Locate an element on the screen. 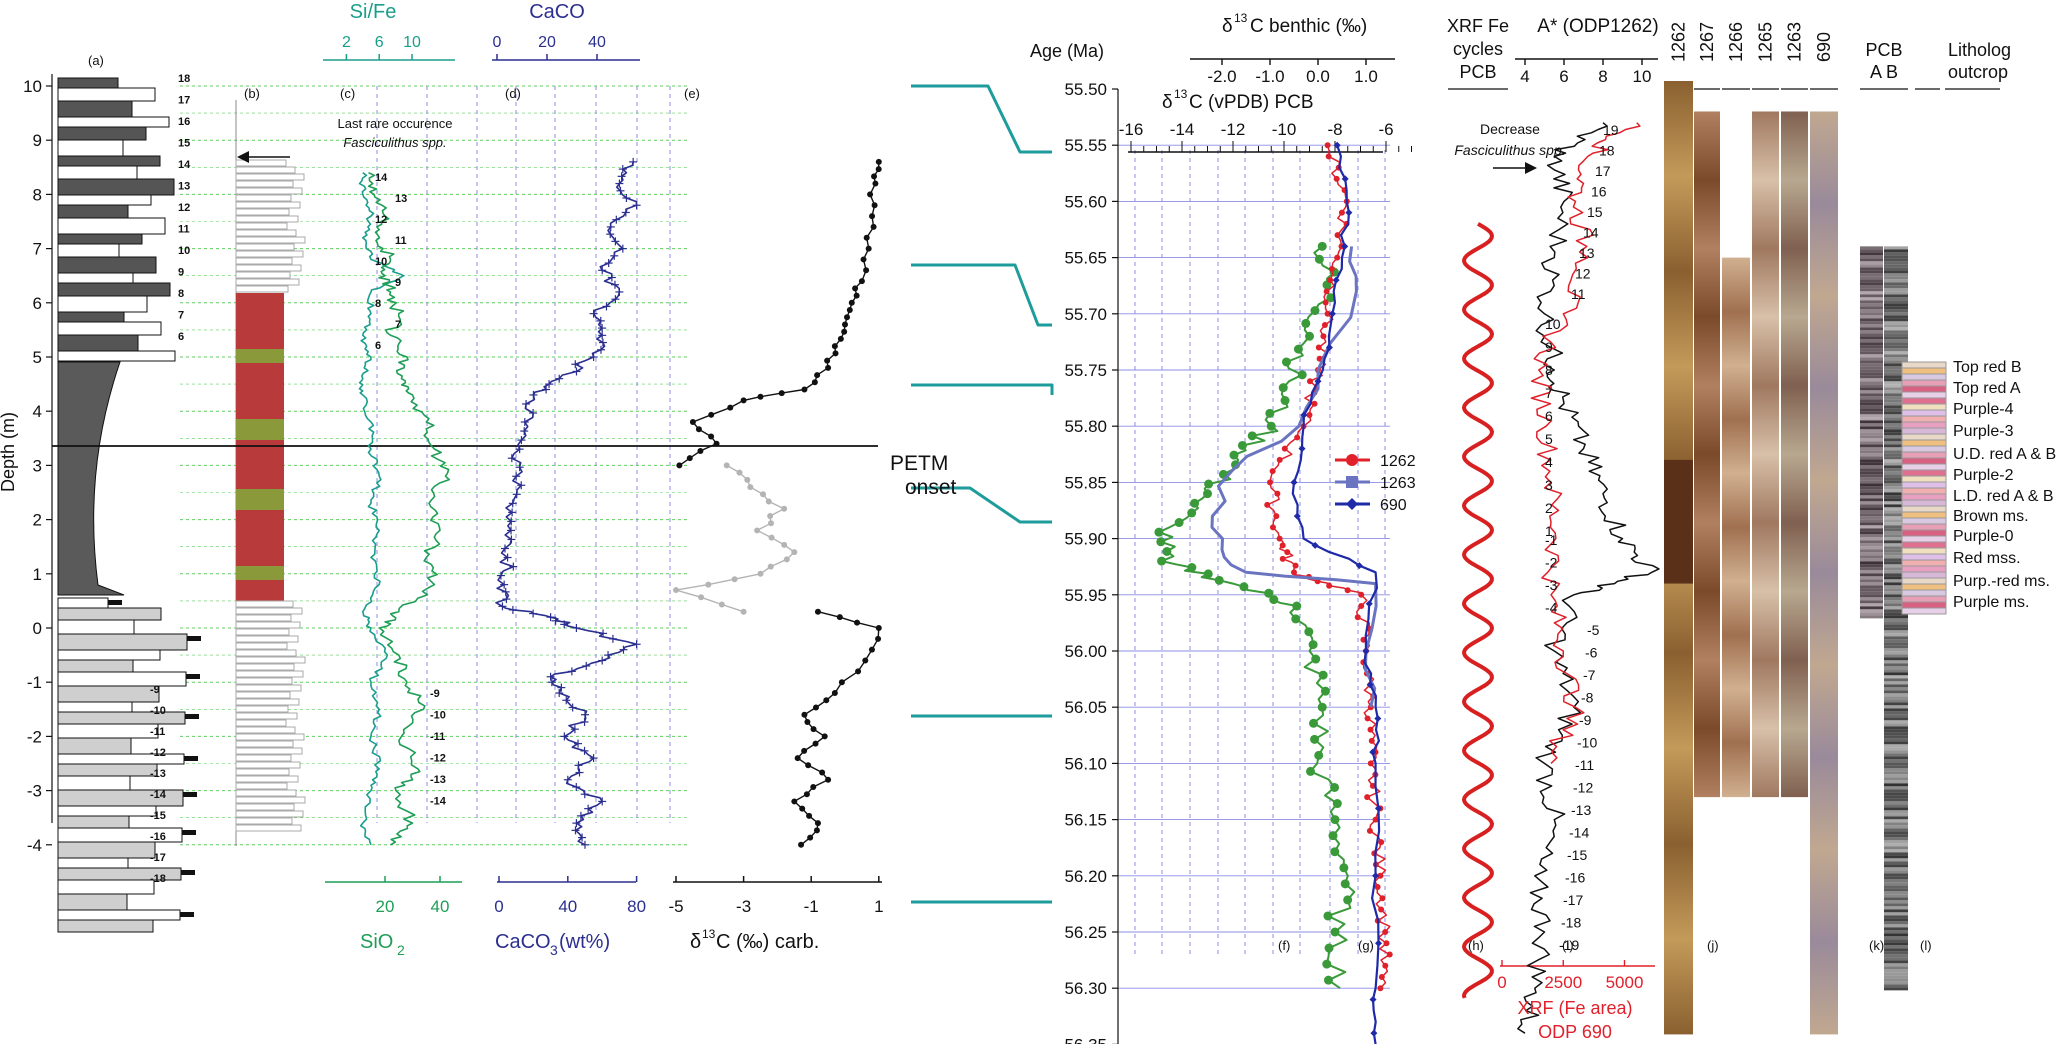 This screenshot has width=2067, height=1044. age-tick-label: 55.90 is located at coordinates (1085, 539).